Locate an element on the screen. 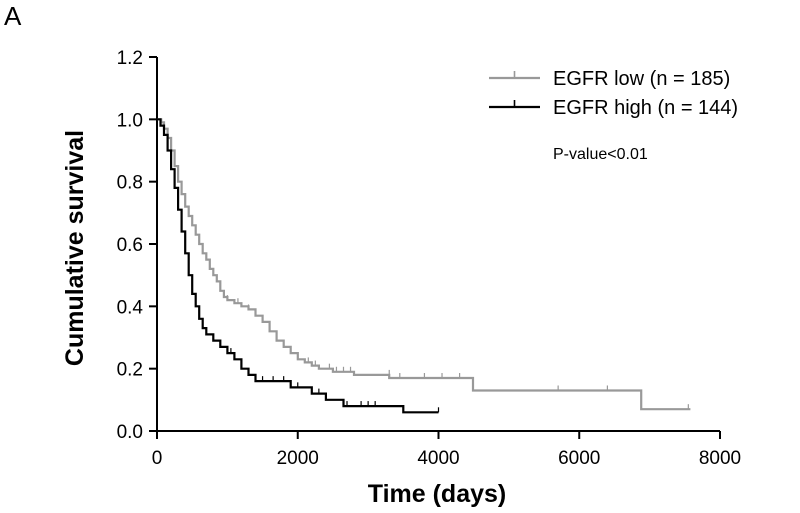  y-tick-label: 0.6 is located at coordinates (130, 245).